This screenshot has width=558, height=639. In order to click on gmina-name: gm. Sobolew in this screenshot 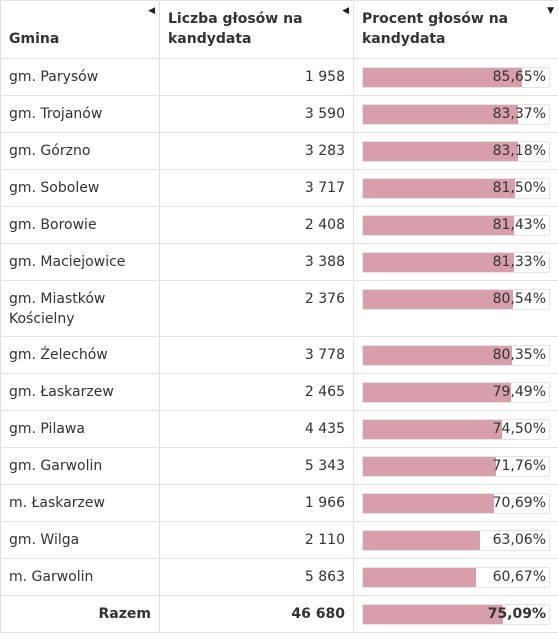, I will do `click(80, 188)`.